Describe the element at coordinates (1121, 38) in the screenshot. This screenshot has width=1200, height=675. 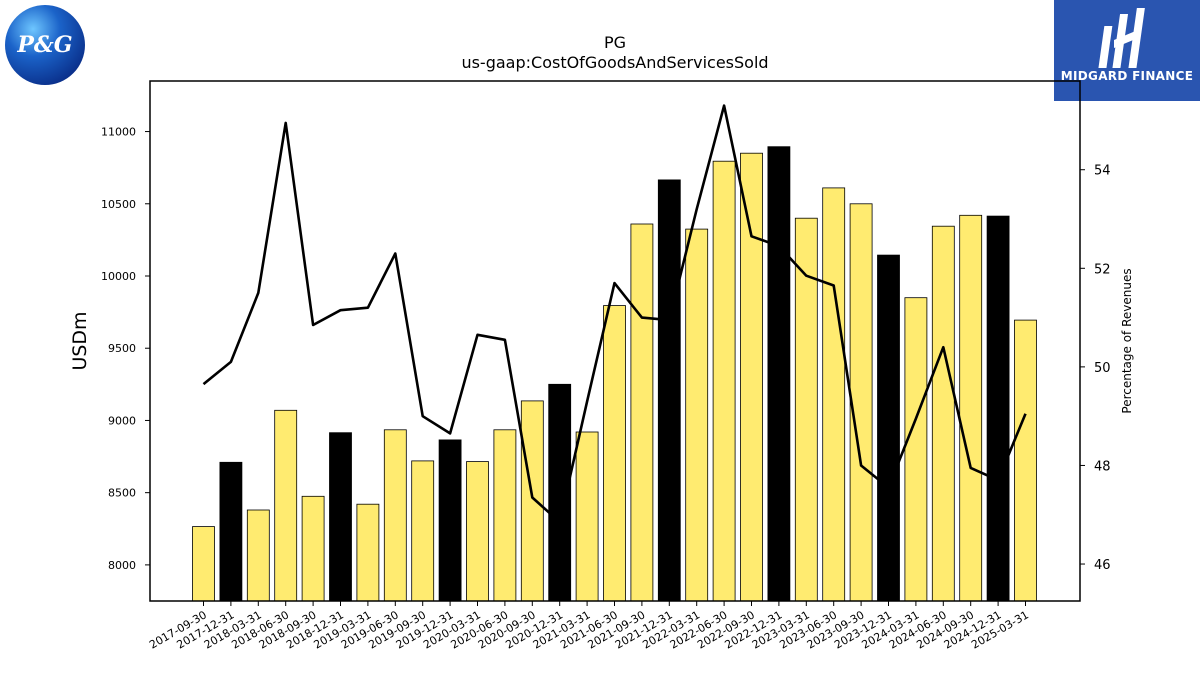
I see `midgard-logo-mark` at that location.